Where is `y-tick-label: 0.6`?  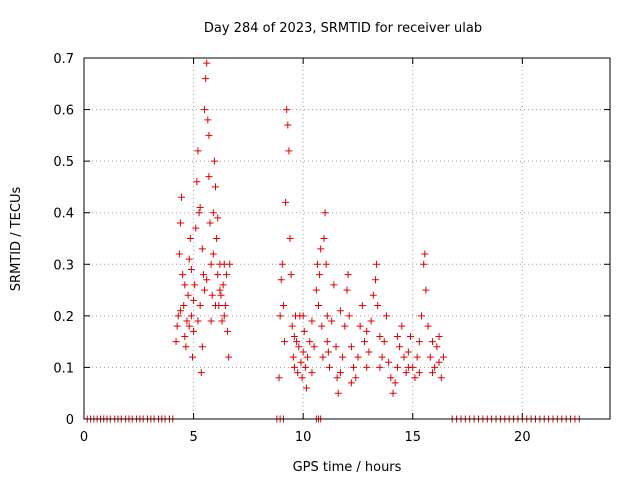 y-tick-label: 0.6 is located at coordinates (63, 111).